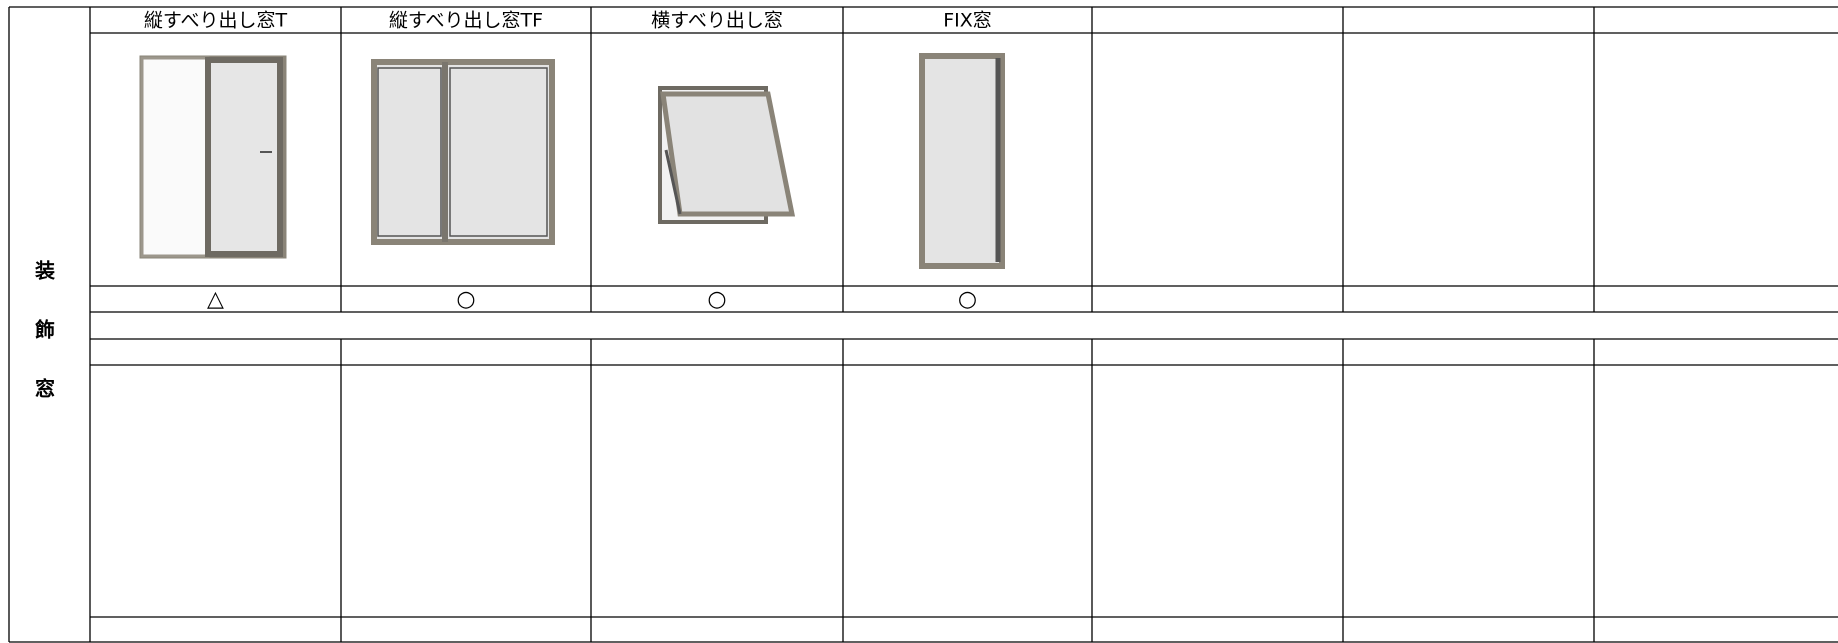 The width and height of the screenshot is (1838, 643). I want to click on column-header: 横すべり出し窓, so click(717, 21).